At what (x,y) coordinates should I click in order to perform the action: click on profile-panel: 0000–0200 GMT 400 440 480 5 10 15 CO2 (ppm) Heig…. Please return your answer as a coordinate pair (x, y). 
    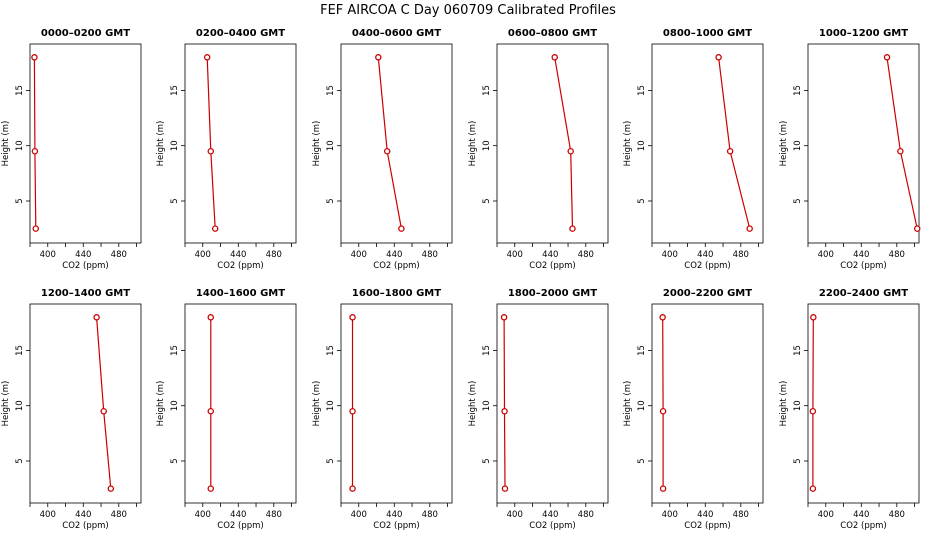
    Looking at the image, I should click on (71, 149).